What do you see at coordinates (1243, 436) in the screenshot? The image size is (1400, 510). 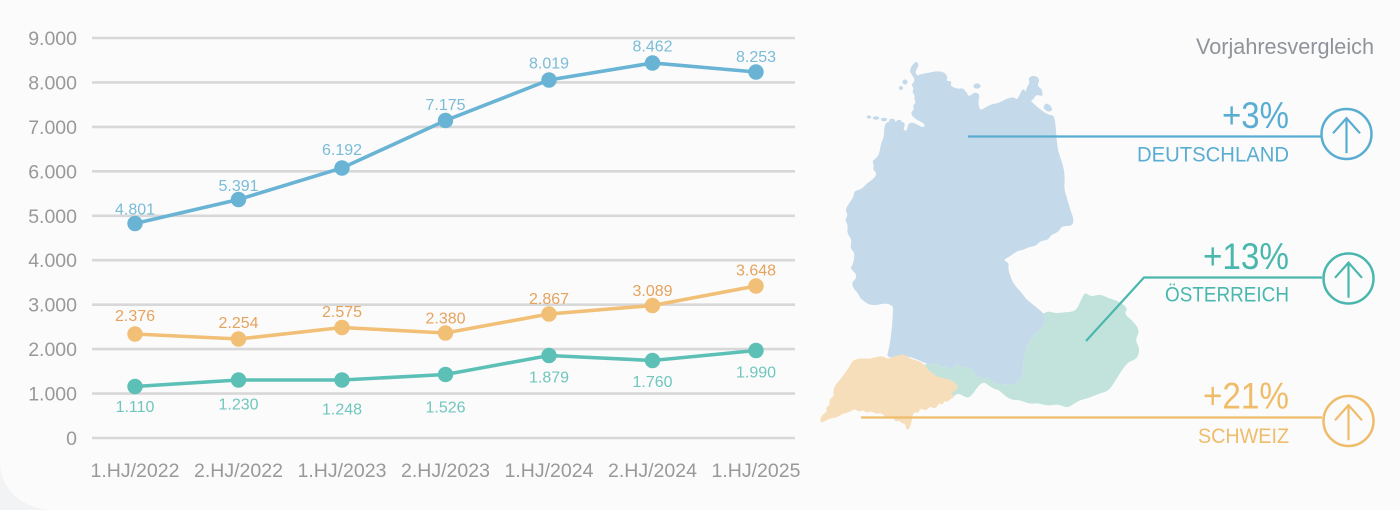 I see `svg-text: SCHWEIZ` at bounding box center [1243, 436].